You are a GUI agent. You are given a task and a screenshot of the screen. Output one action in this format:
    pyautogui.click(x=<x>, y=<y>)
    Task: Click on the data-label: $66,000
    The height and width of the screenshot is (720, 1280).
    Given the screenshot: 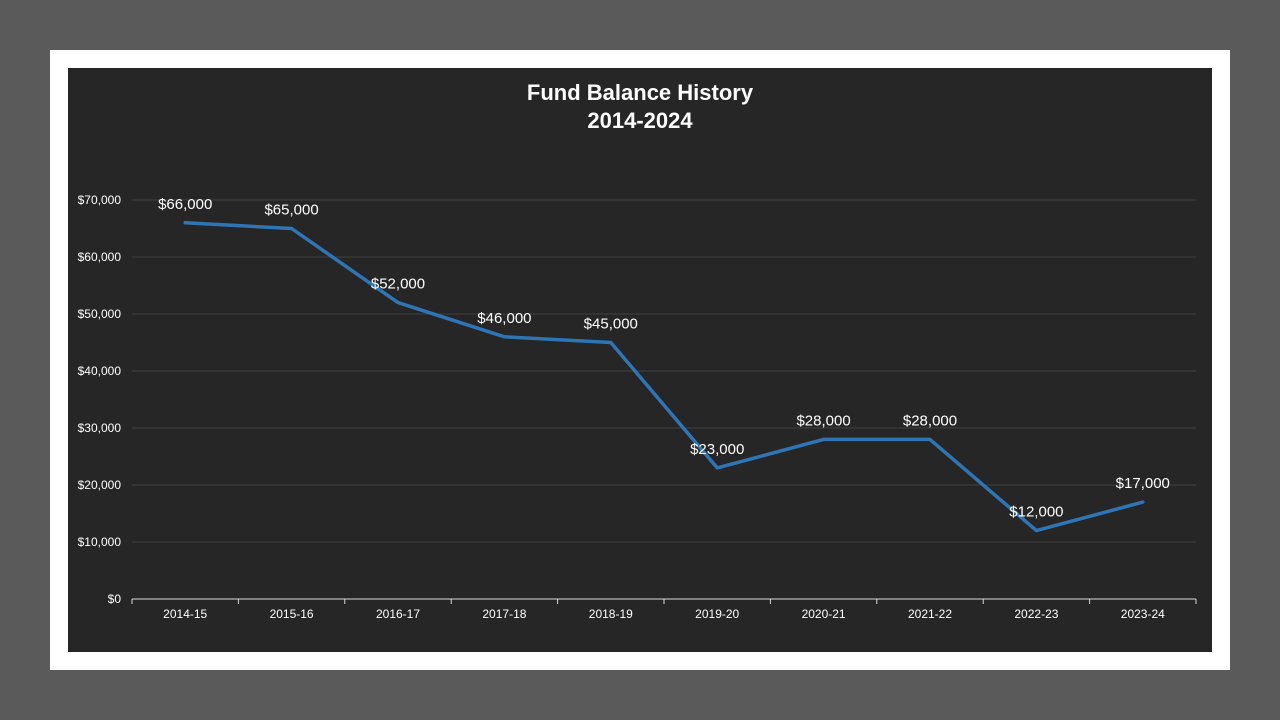 What is the action you would take?
    pyautogui.click(x=185, y=204)
    